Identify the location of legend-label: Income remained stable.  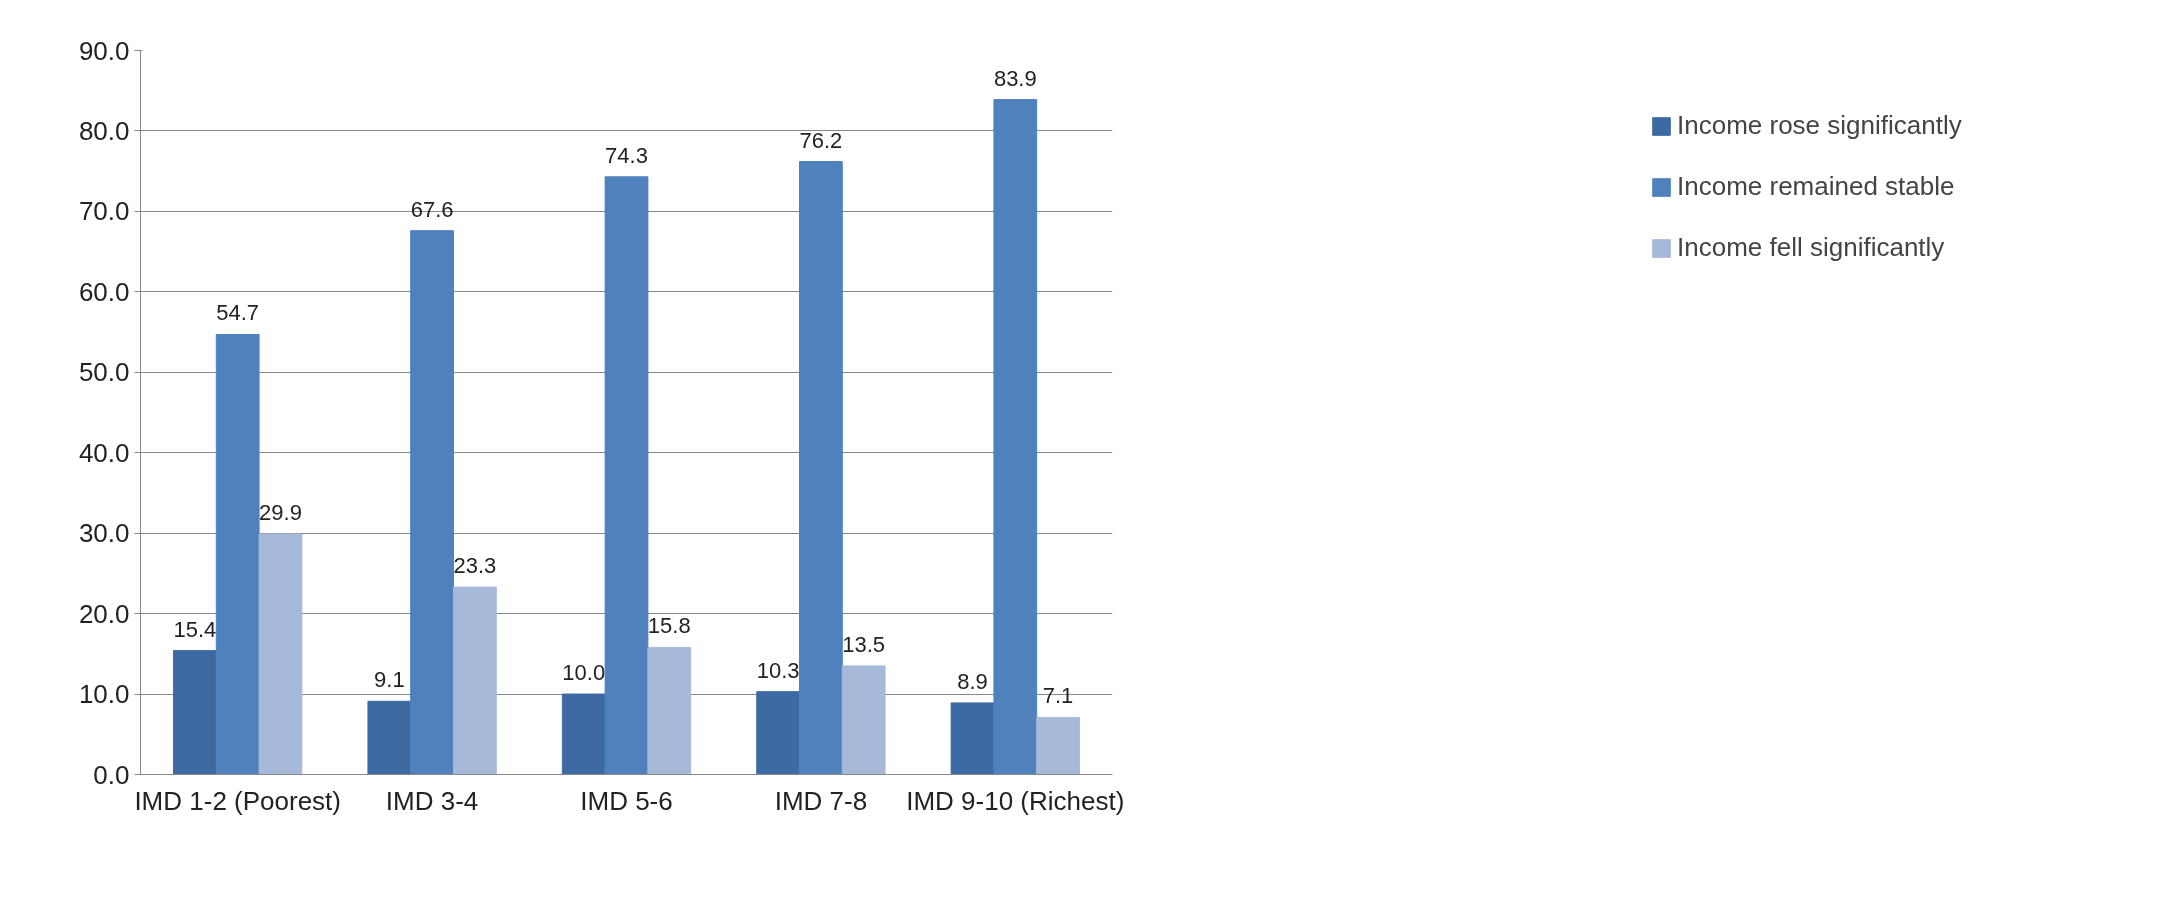
(1816, 186).